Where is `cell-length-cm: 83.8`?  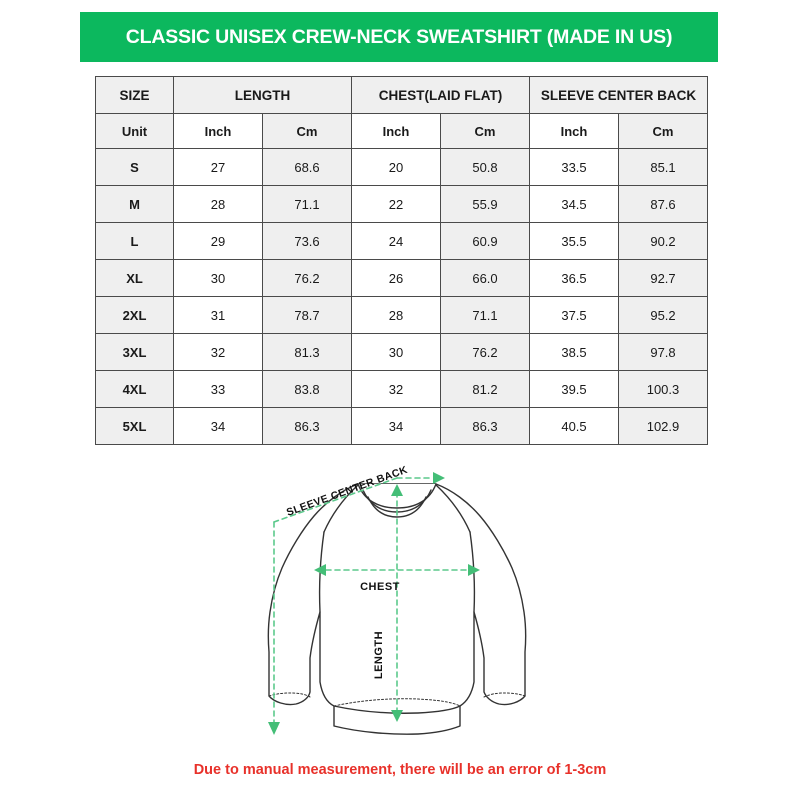 cell-length-cm: 83.8 is located at coordinates (307, 389).